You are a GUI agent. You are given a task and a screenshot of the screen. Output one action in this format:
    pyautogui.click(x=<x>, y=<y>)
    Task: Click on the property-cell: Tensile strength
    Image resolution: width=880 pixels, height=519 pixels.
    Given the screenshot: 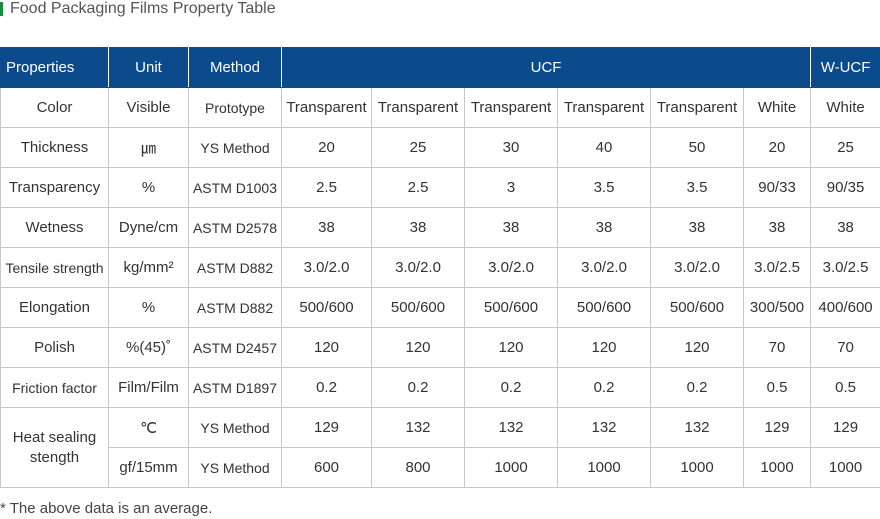 What is the action you would take?
    pyautogui.click(x=54, y=267)
    